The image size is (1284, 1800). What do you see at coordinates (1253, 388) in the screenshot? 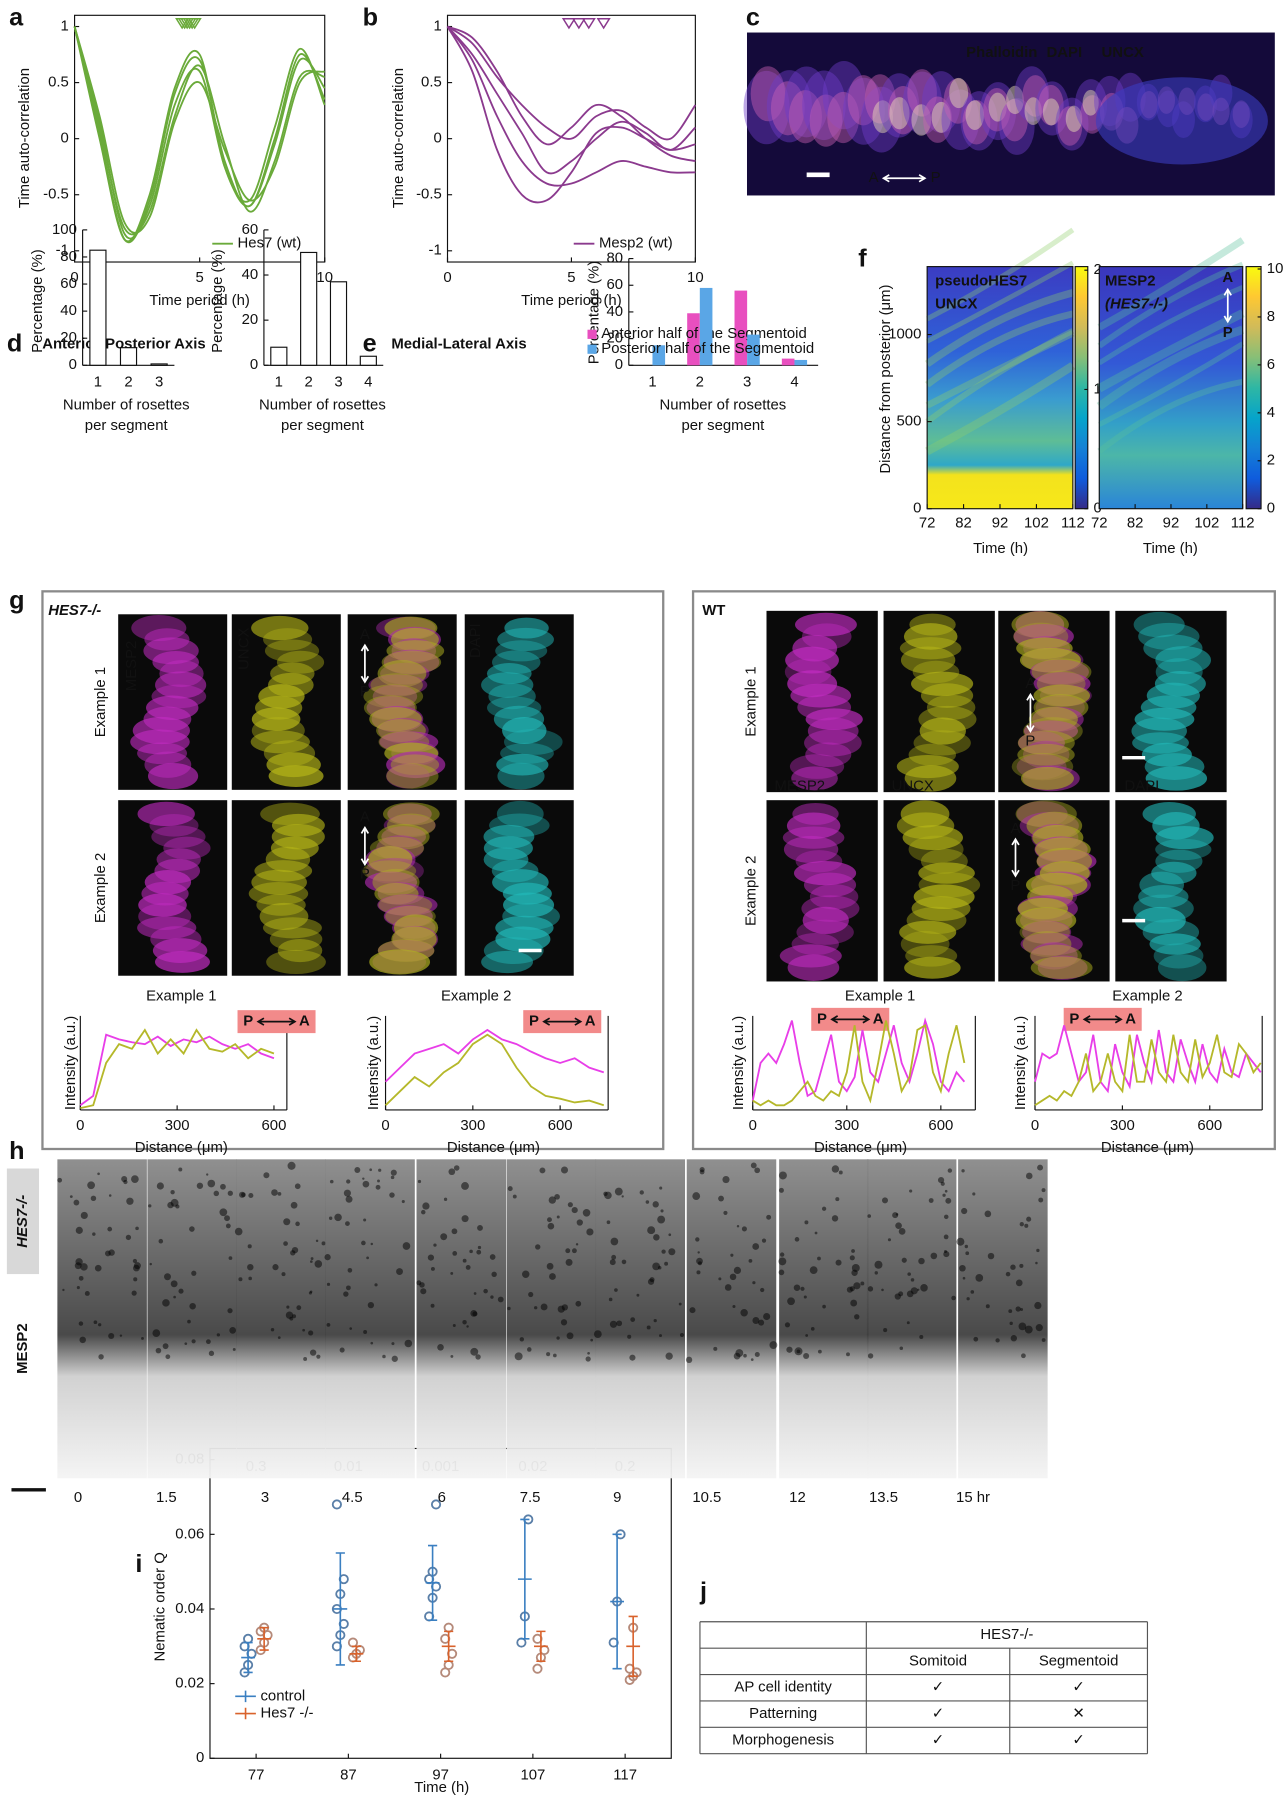
I see `colorbar` at bounding box center [1253, 388].